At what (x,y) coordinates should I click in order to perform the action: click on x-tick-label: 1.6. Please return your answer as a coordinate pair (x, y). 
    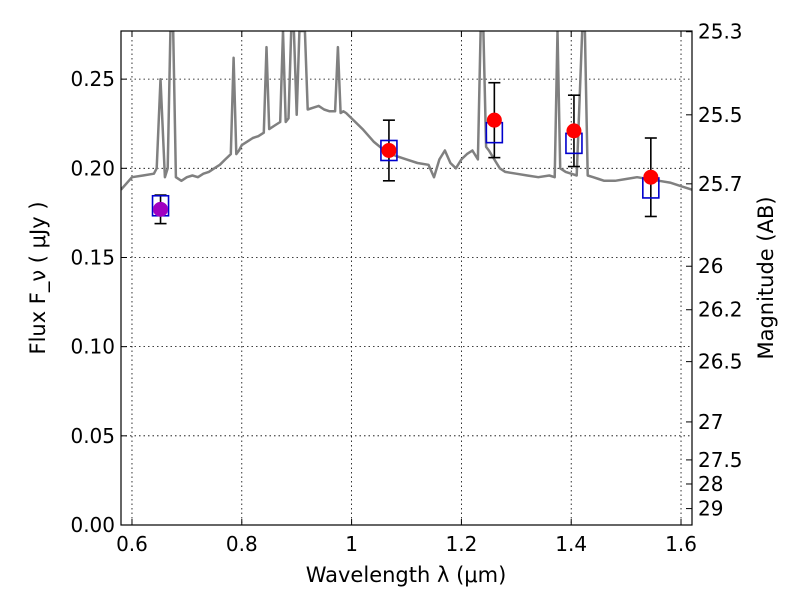
    Looking at the image, I should click on (681, 544).